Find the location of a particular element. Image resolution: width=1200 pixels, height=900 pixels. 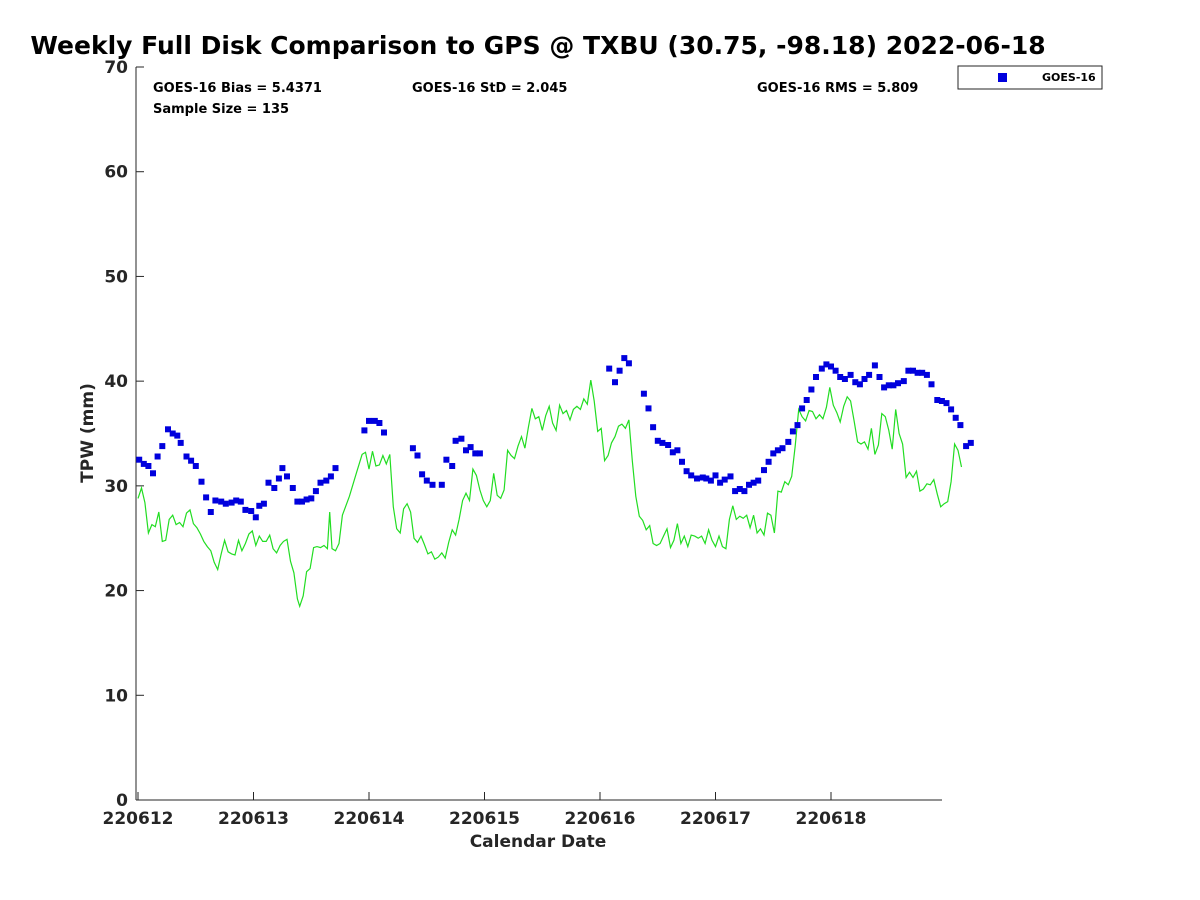

stat-bias: GOES-16 Bias = 5.4371 is located at coordinates (237, 88).